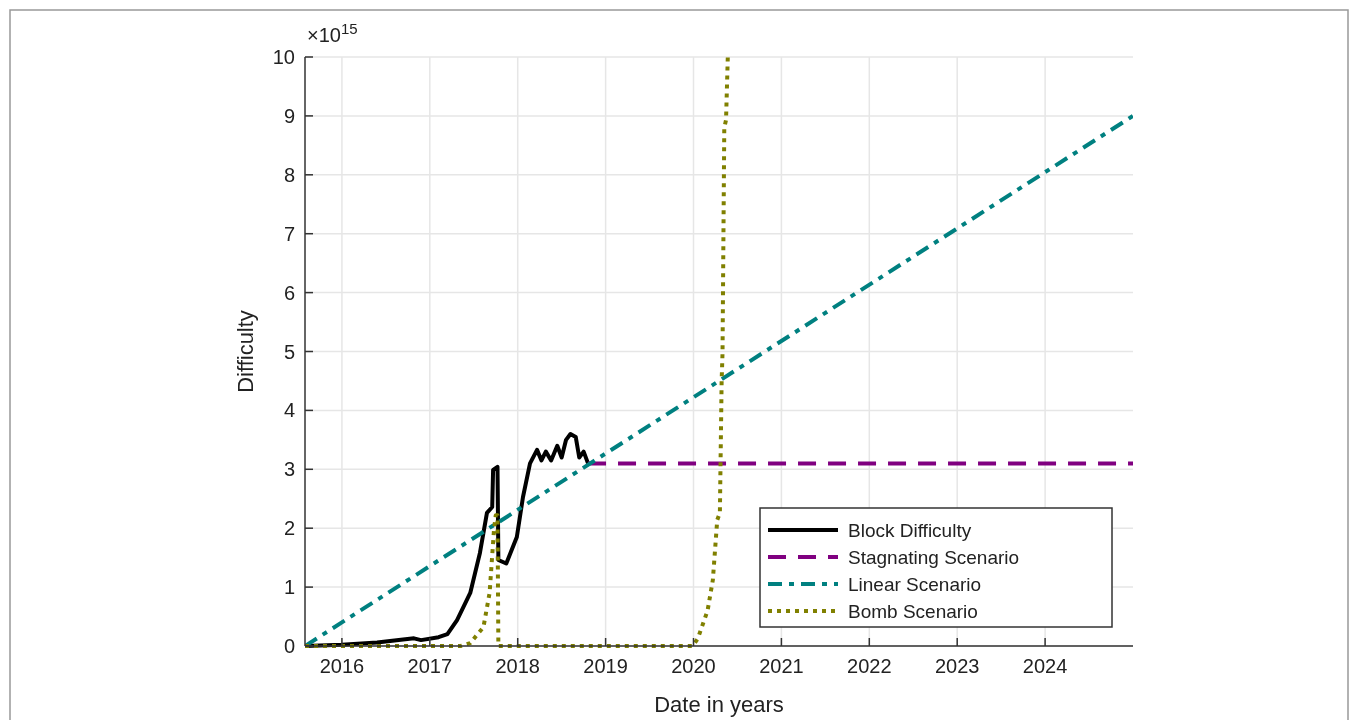 The image size is (1358, 720). I want to click on x-tick-label: 2024, so click(1045, 666).